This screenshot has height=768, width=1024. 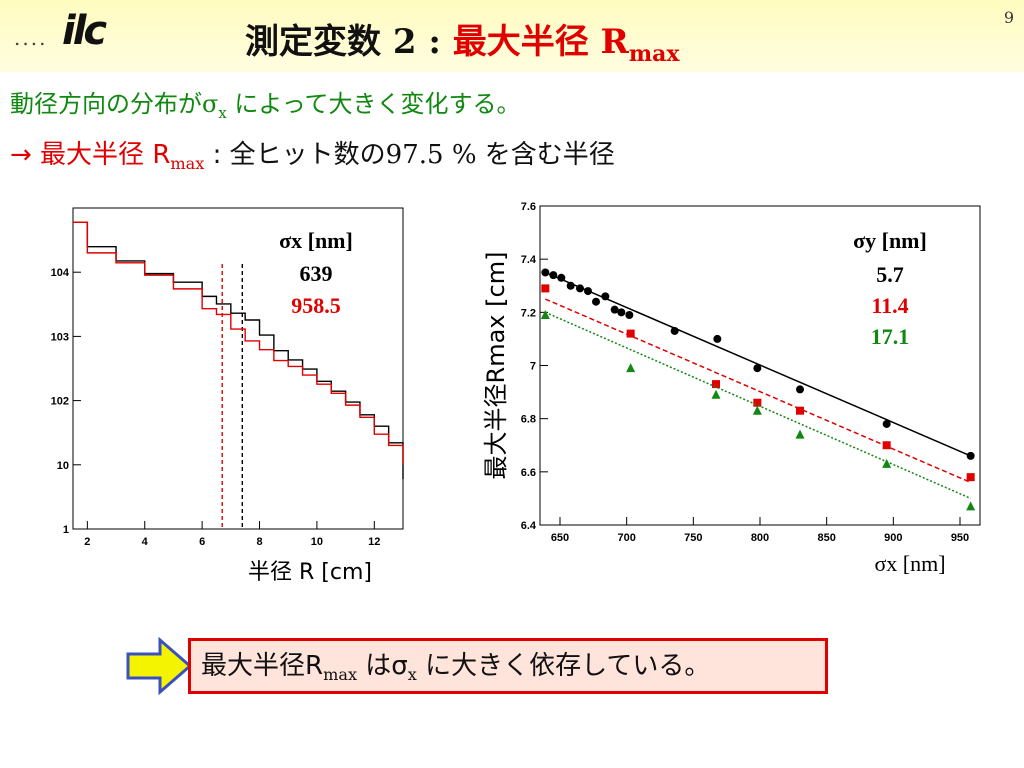 What do you see at coordinates (316, 240) in the screenshot?
I see `legend-title: σx [nm]` at bounding box center [316, 240].